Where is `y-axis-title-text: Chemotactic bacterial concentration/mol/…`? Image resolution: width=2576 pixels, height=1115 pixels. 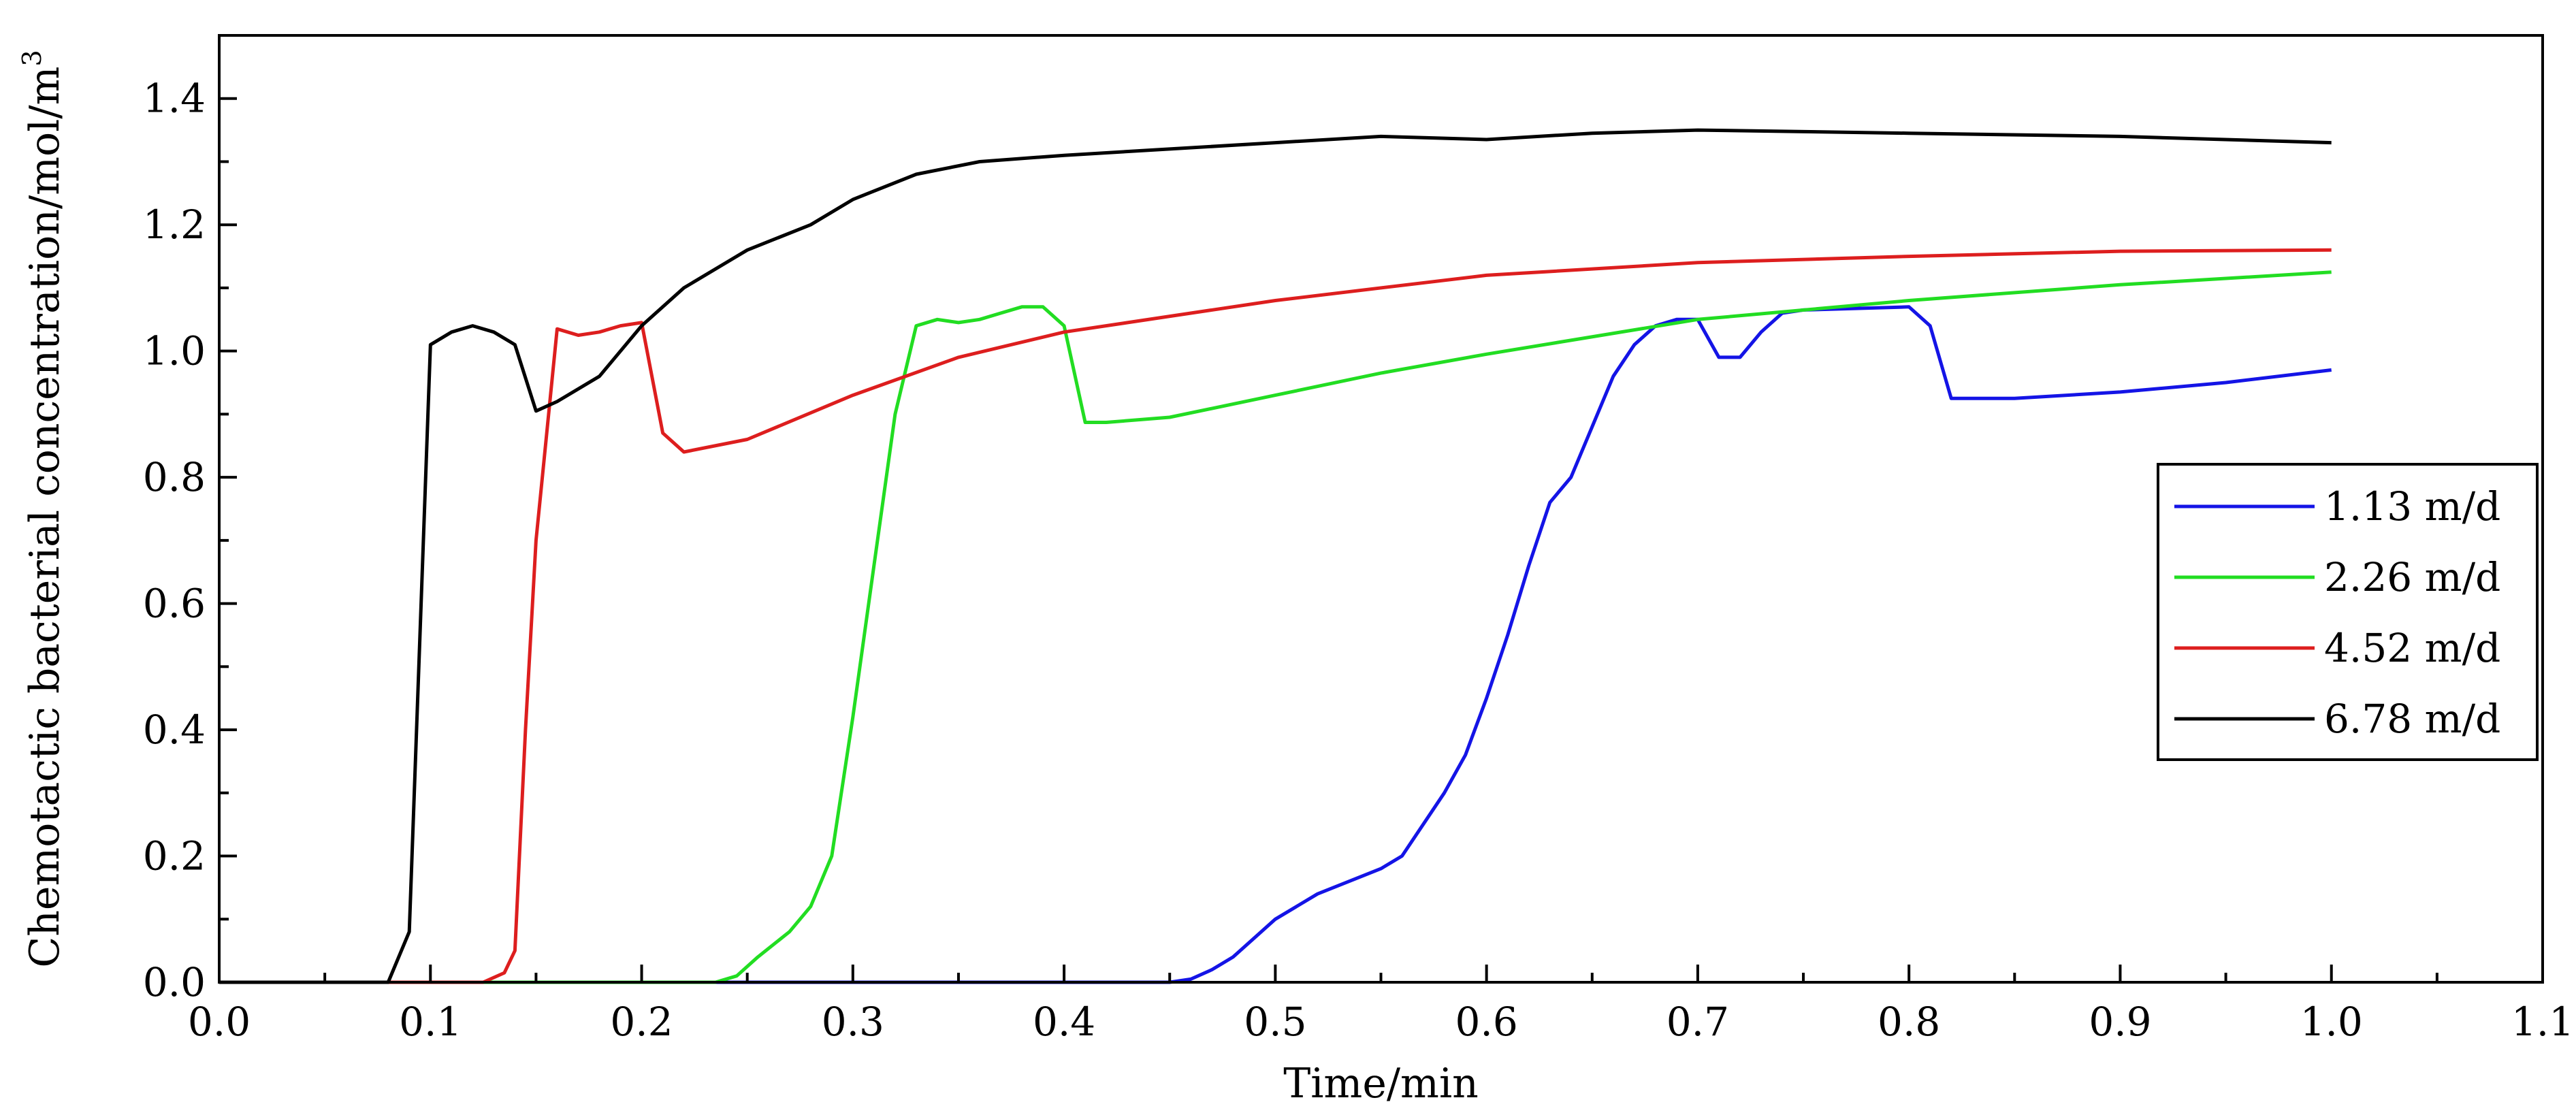
y-axis-title-text: Chemotactic bacterial concentration/mol/… is located at coordinates (45, 518).